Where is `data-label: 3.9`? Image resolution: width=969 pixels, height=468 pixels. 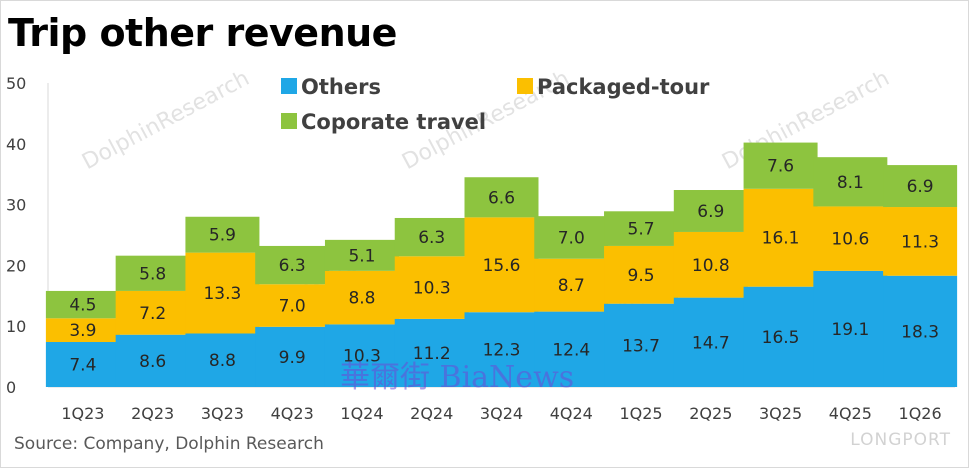 data-label: 3.9 is located at coordinates (82, 331).